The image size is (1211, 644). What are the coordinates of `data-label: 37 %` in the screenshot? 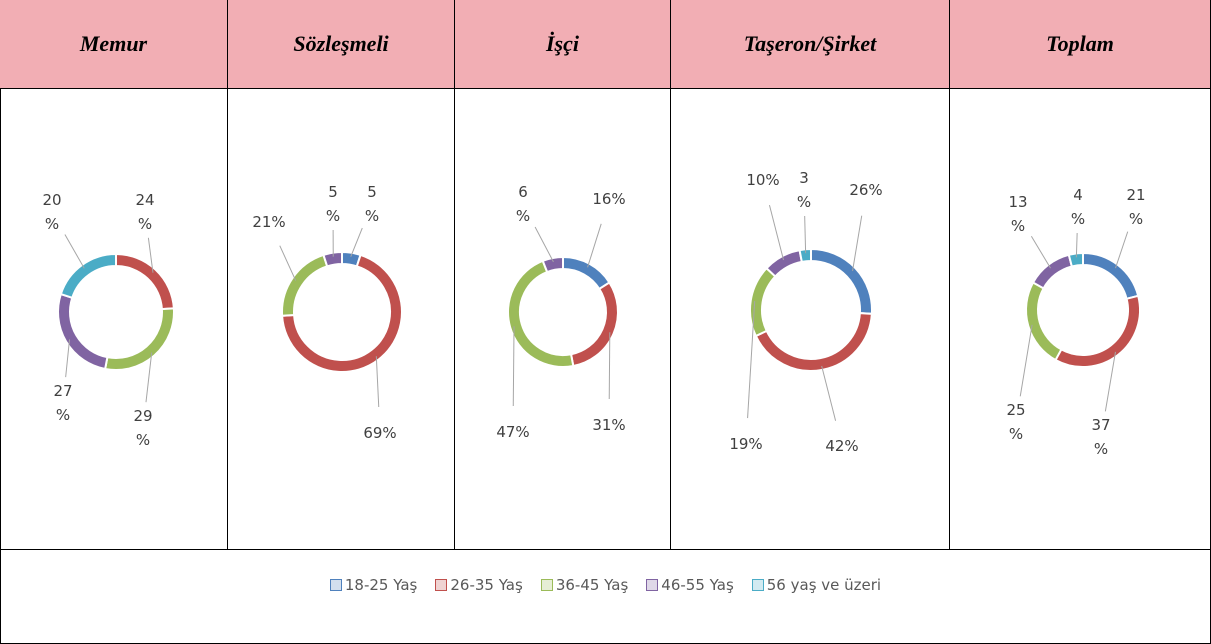 It's located at (1101, 437).